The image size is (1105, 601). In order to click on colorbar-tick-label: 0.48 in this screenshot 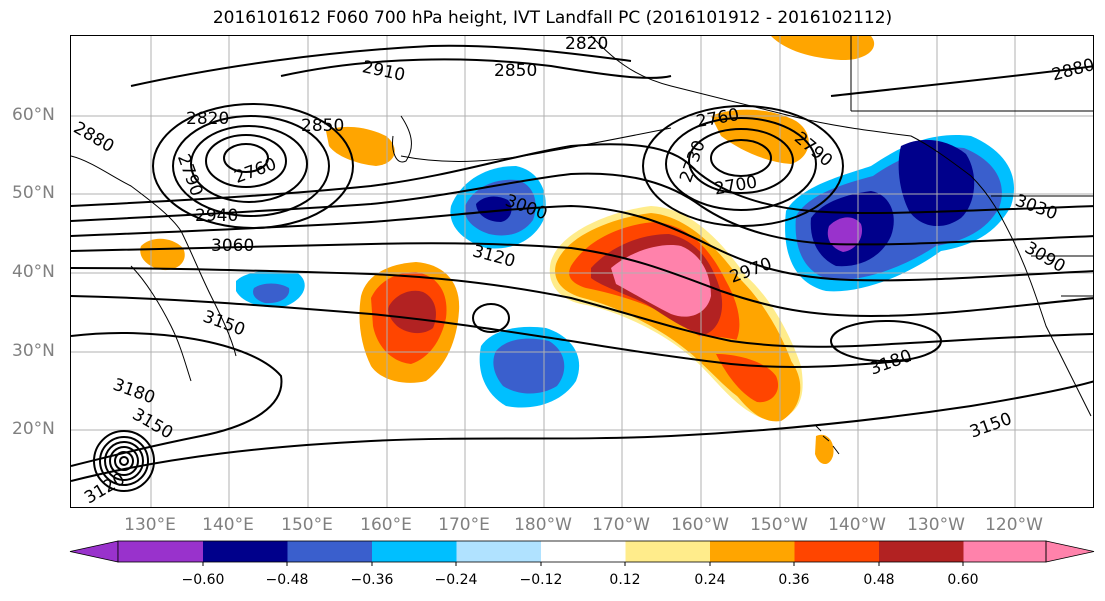, I will do `click(879, 580)`.